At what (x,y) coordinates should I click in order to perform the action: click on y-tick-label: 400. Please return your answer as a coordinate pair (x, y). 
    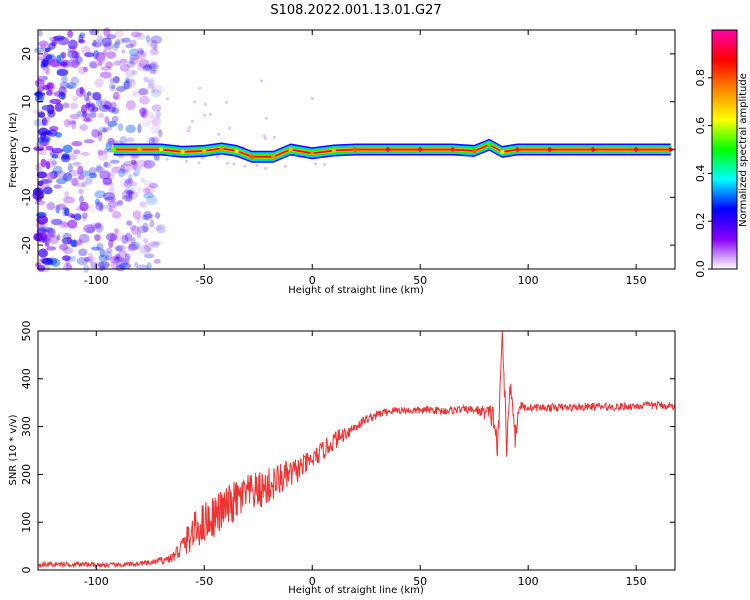
    Looking at the image, I should click on (26, 378).